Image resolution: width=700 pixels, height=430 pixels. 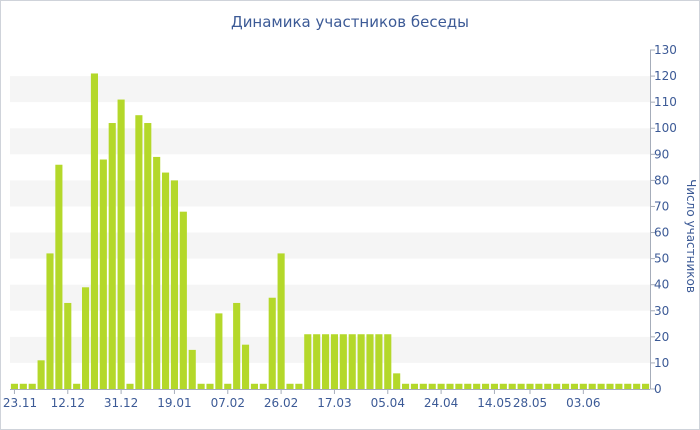 What do you see at coordinates (663, 219) in the screenshot?
I see `y-tick-labels: 0 10 20 30 40 50 60 70 80 90 100 110 120 130` at bounding box center [663, 219].